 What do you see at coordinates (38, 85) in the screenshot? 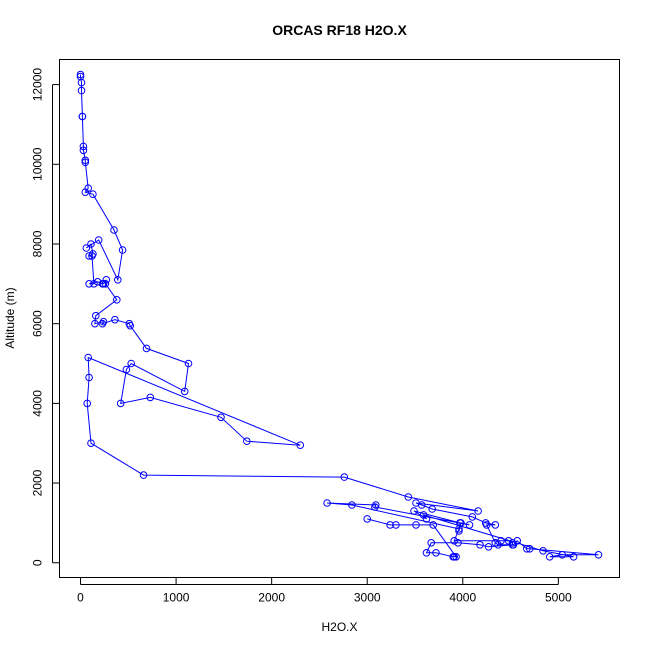
I see `y-tick-label: 12000` at bounding box center [38, 85].